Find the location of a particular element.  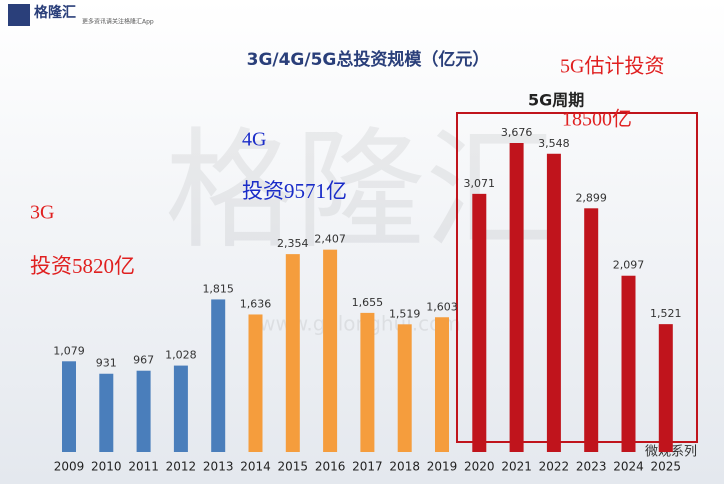

x-tick-label: 2025 is located at coordinates (666, 467).